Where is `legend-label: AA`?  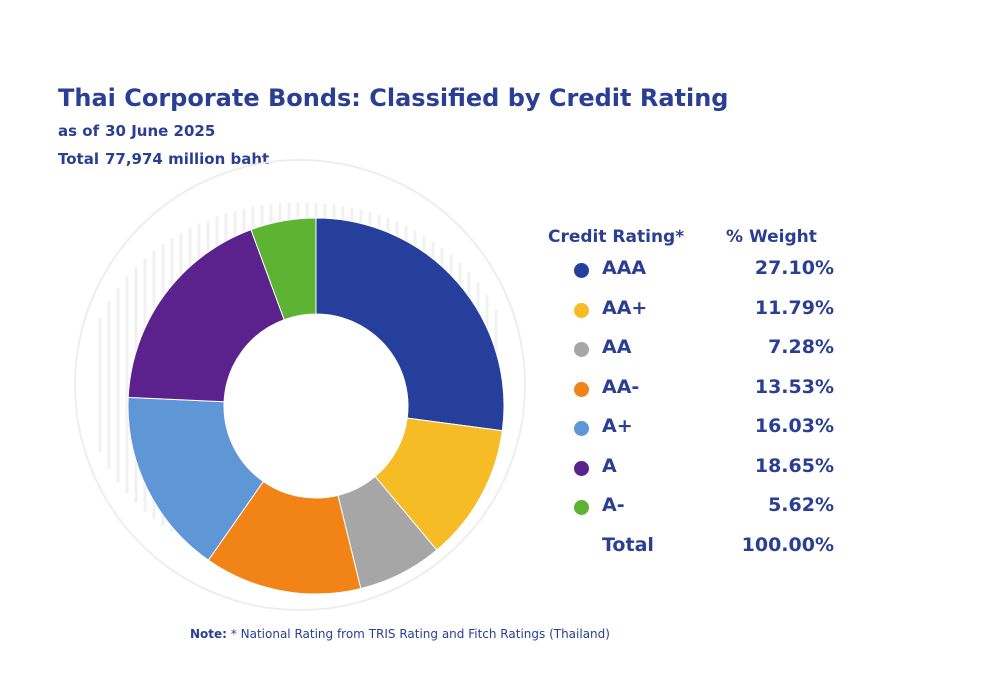
legend-label: AA is located at coordinates (617, 347).